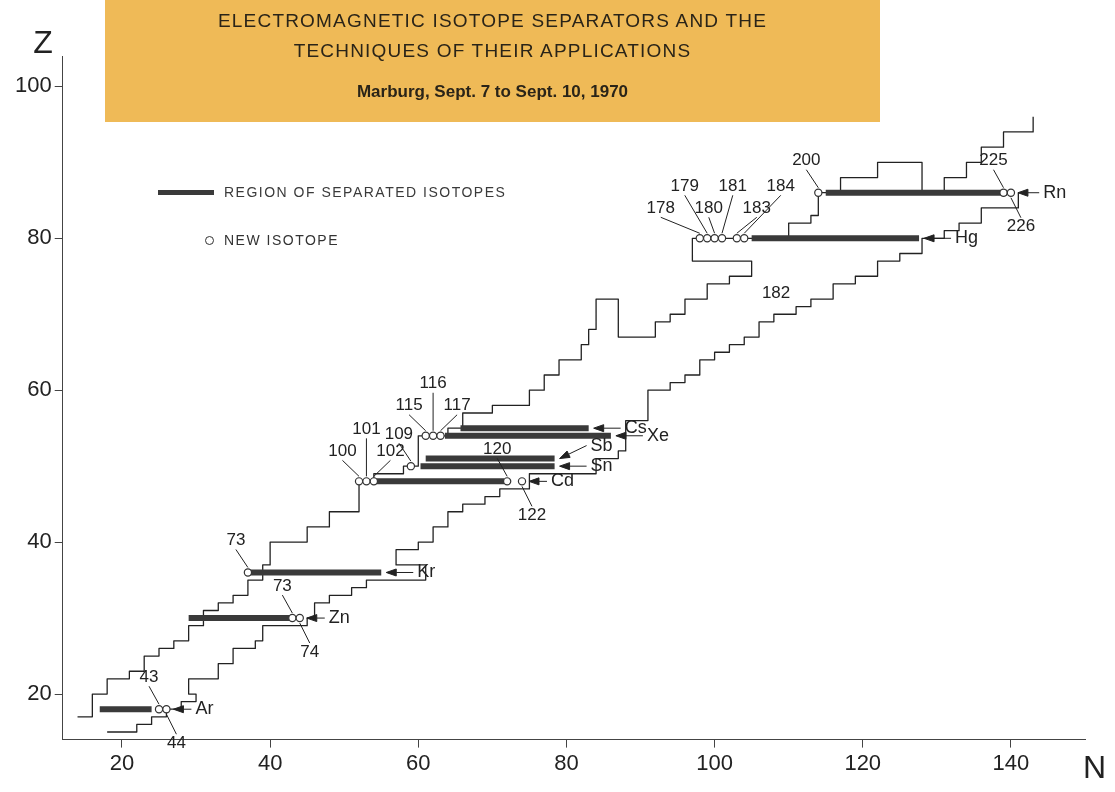  Describe the element at coordinates (339, 617) in the screenshot. I see `annotation: Zn` at that location.